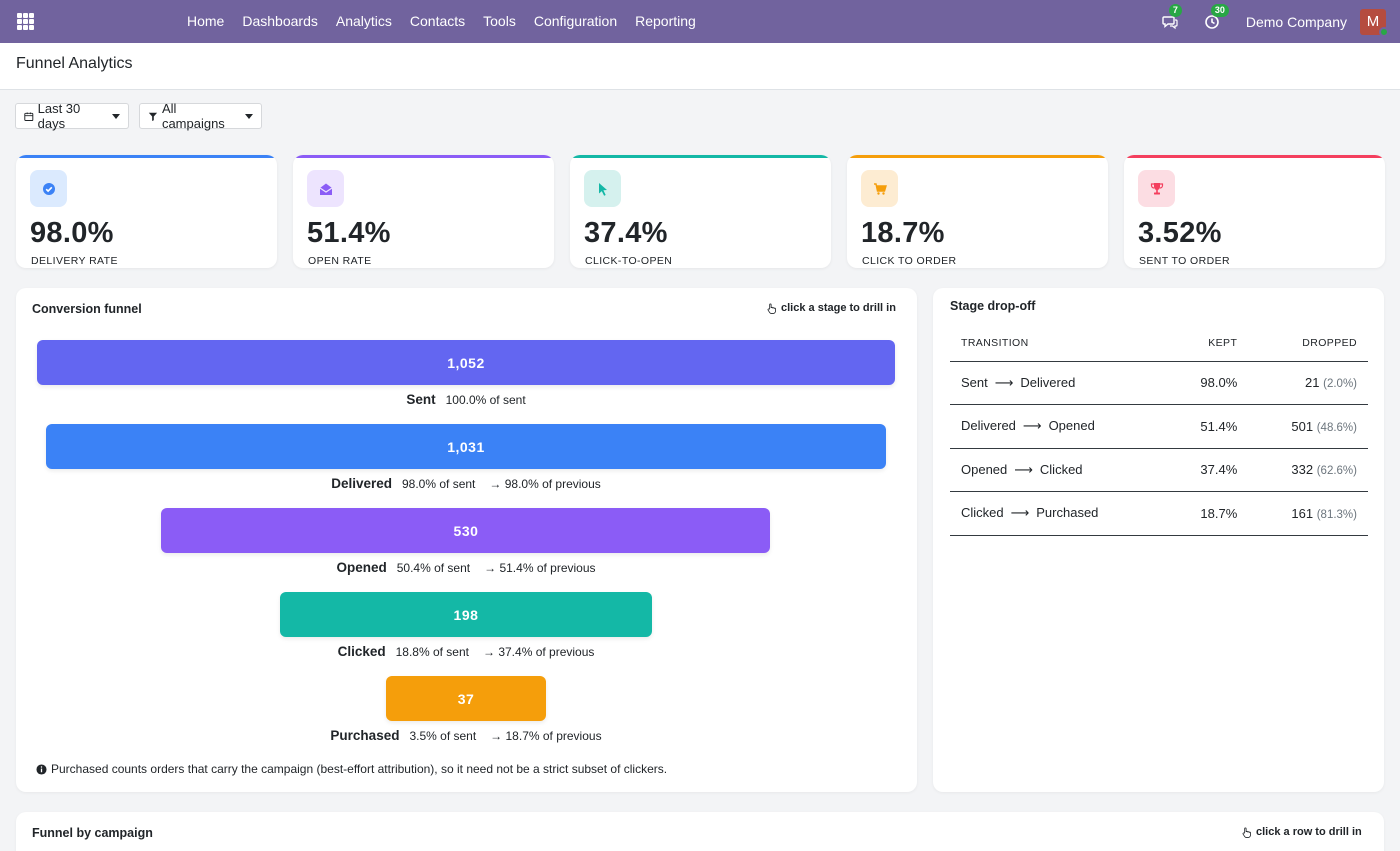 Image resolution: width=1400 pixels, height=851 pixels. Describe the element at coordinates (423, 211) in the screenshot. I see `kpi-card-open-rate: 51.4% Open rate` at that location.